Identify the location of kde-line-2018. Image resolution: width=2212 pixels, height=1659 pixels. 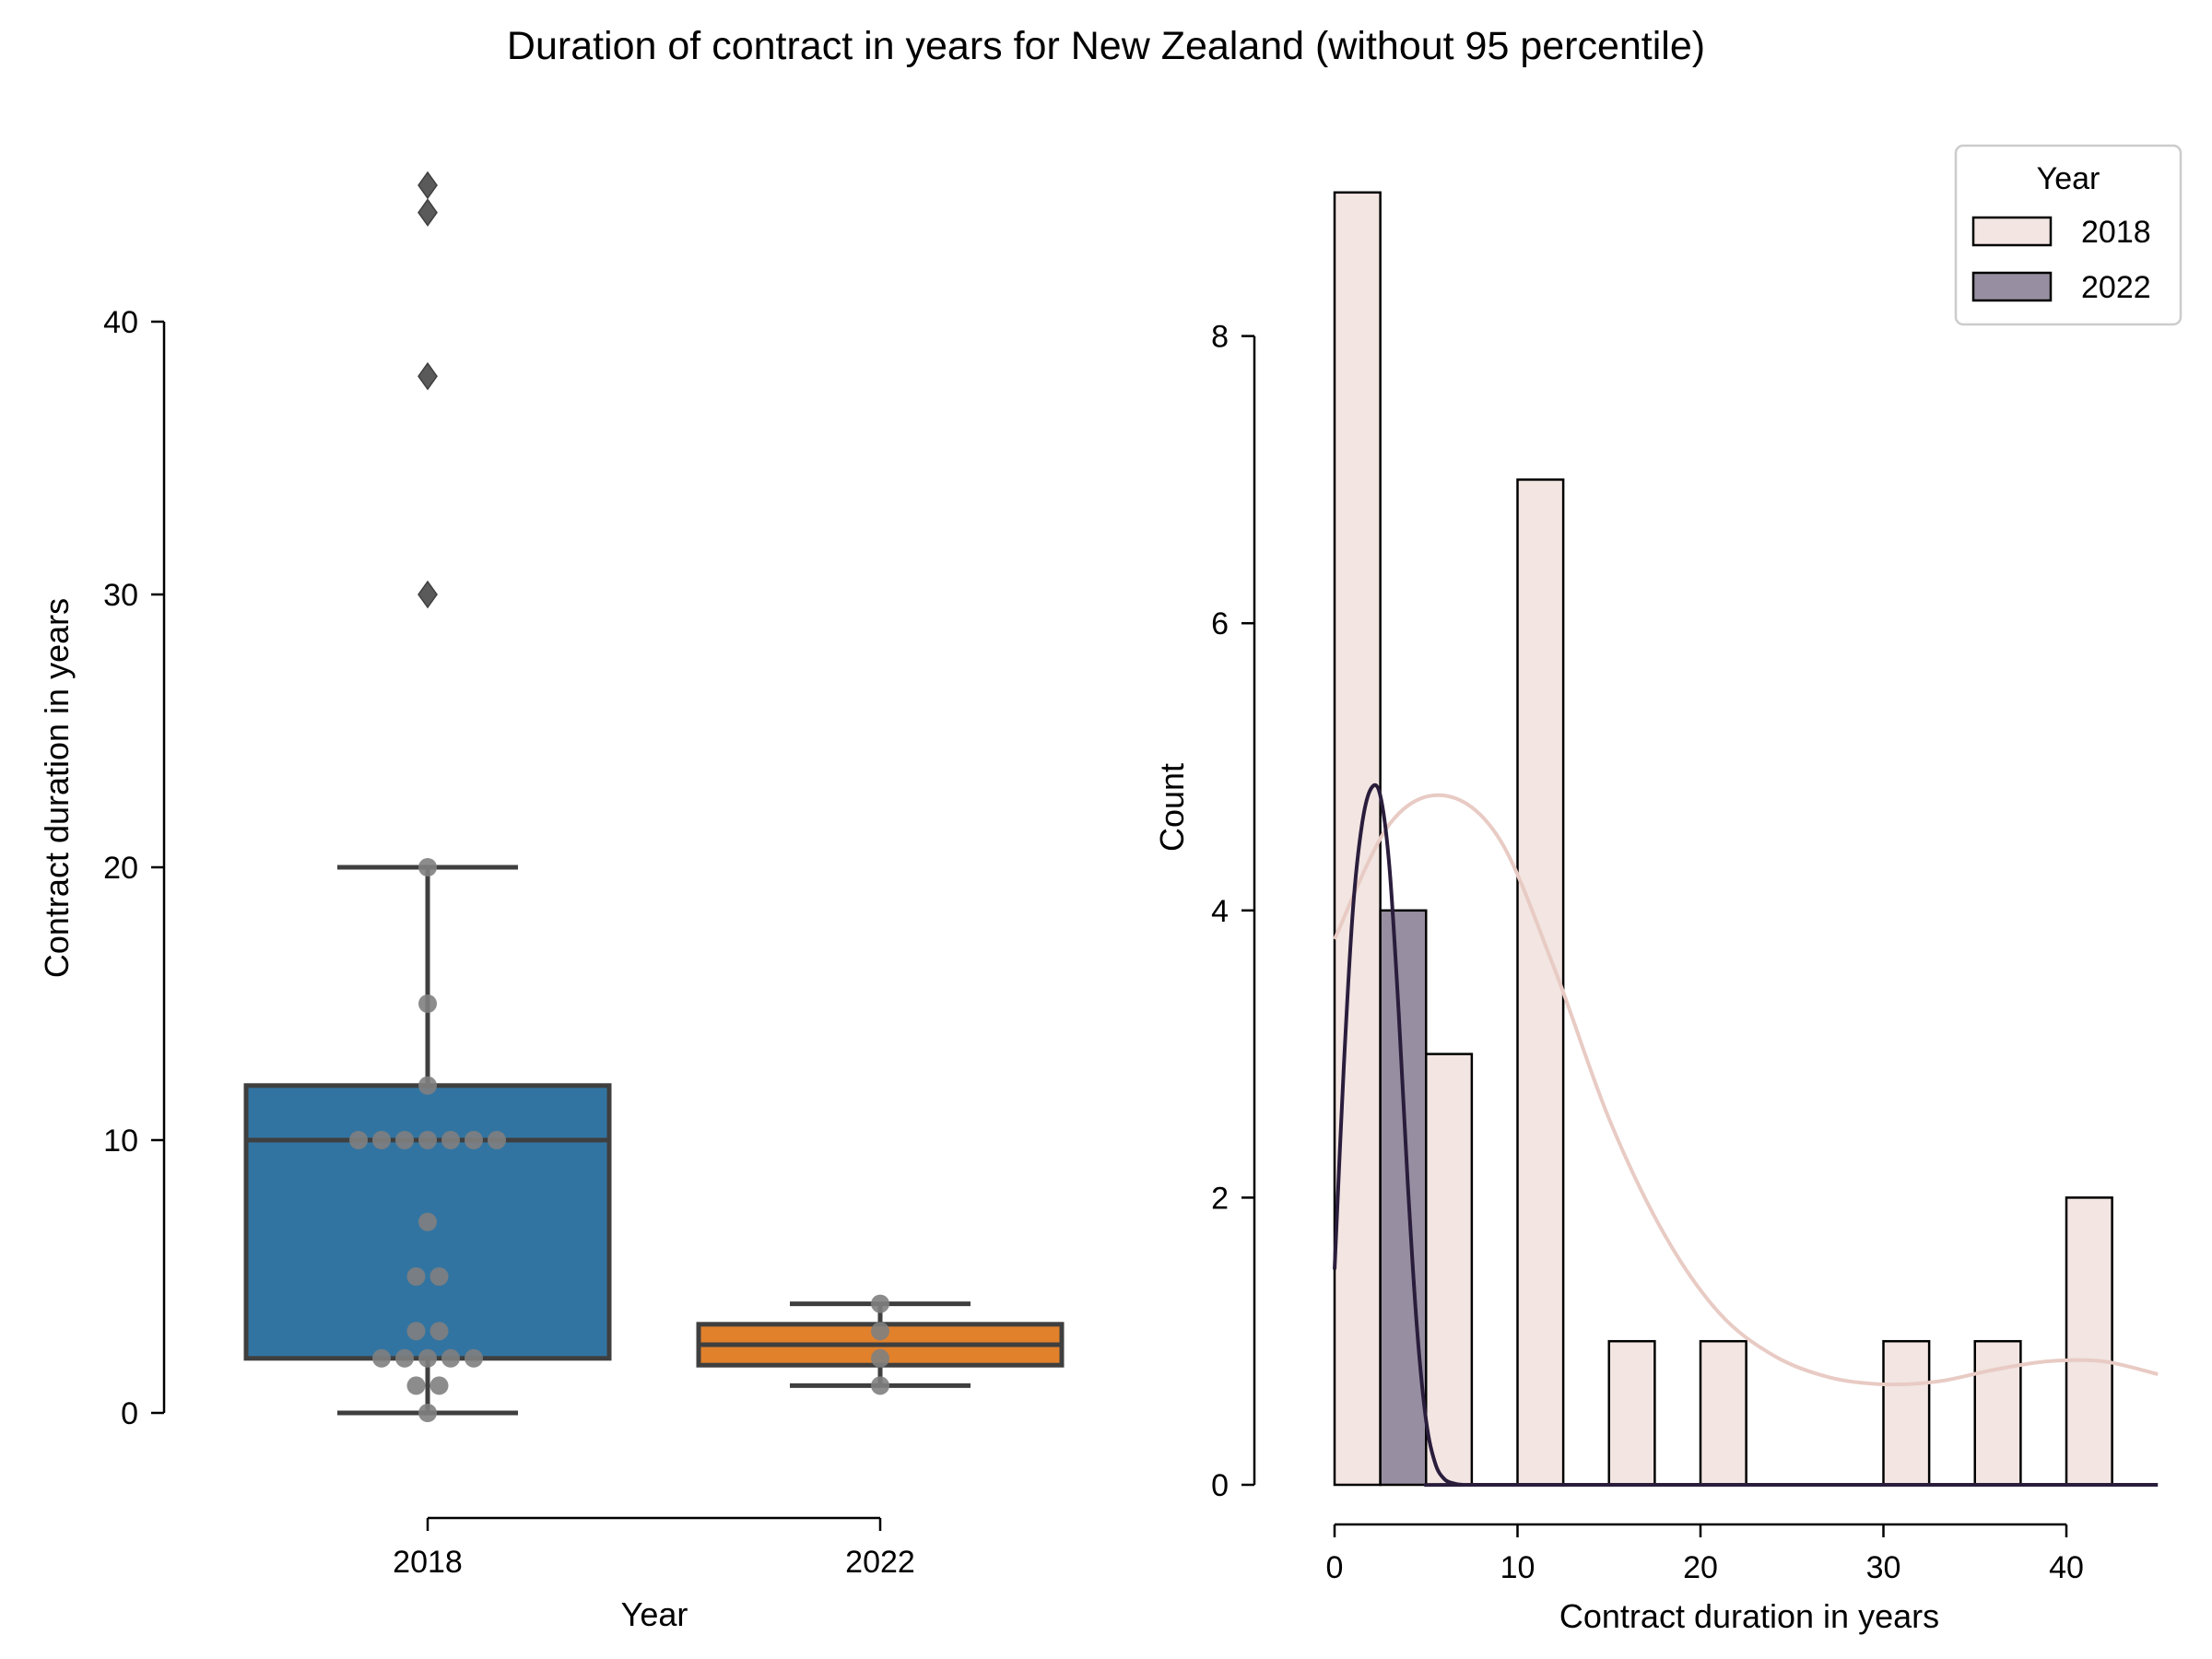
(1746, 1090).